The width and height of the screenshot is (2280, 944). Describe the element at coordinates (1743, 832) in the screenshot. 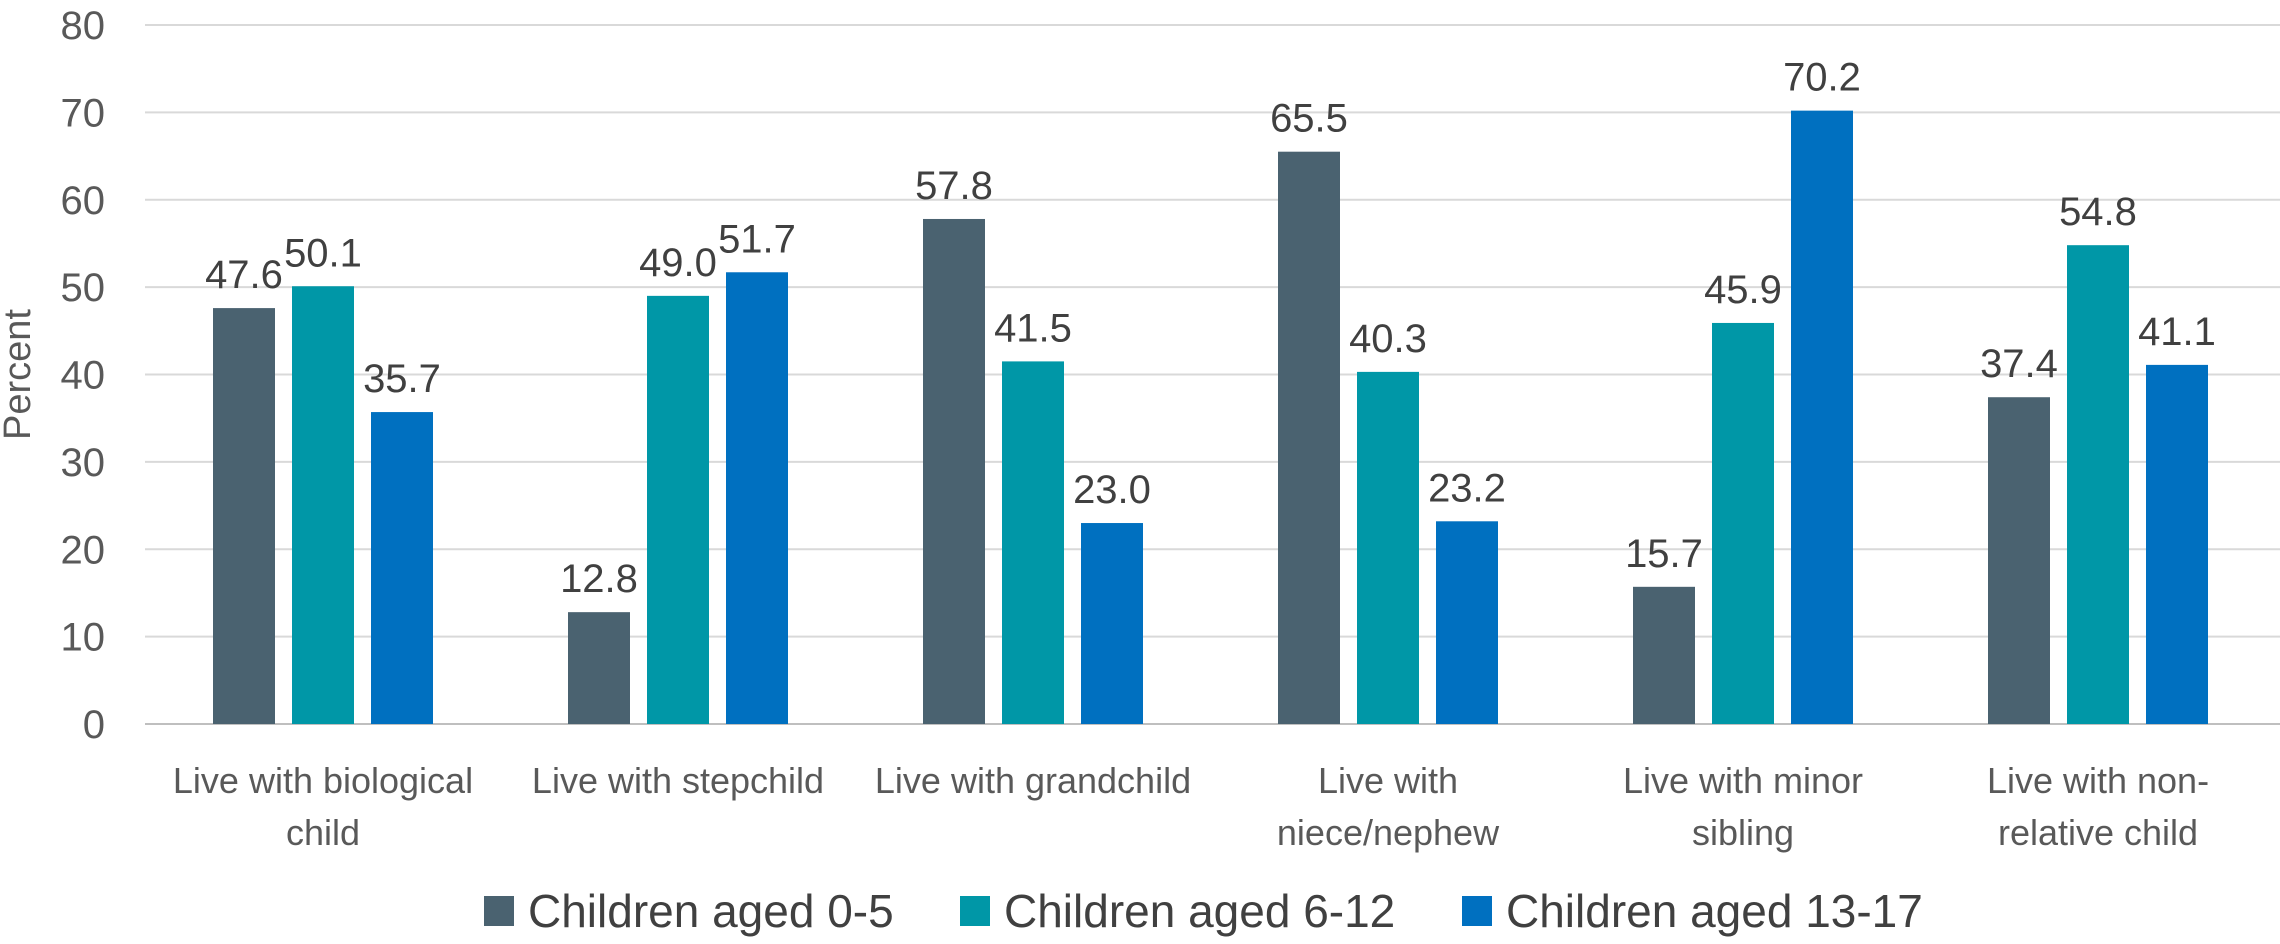

I see `category-label: sibling` at that location.